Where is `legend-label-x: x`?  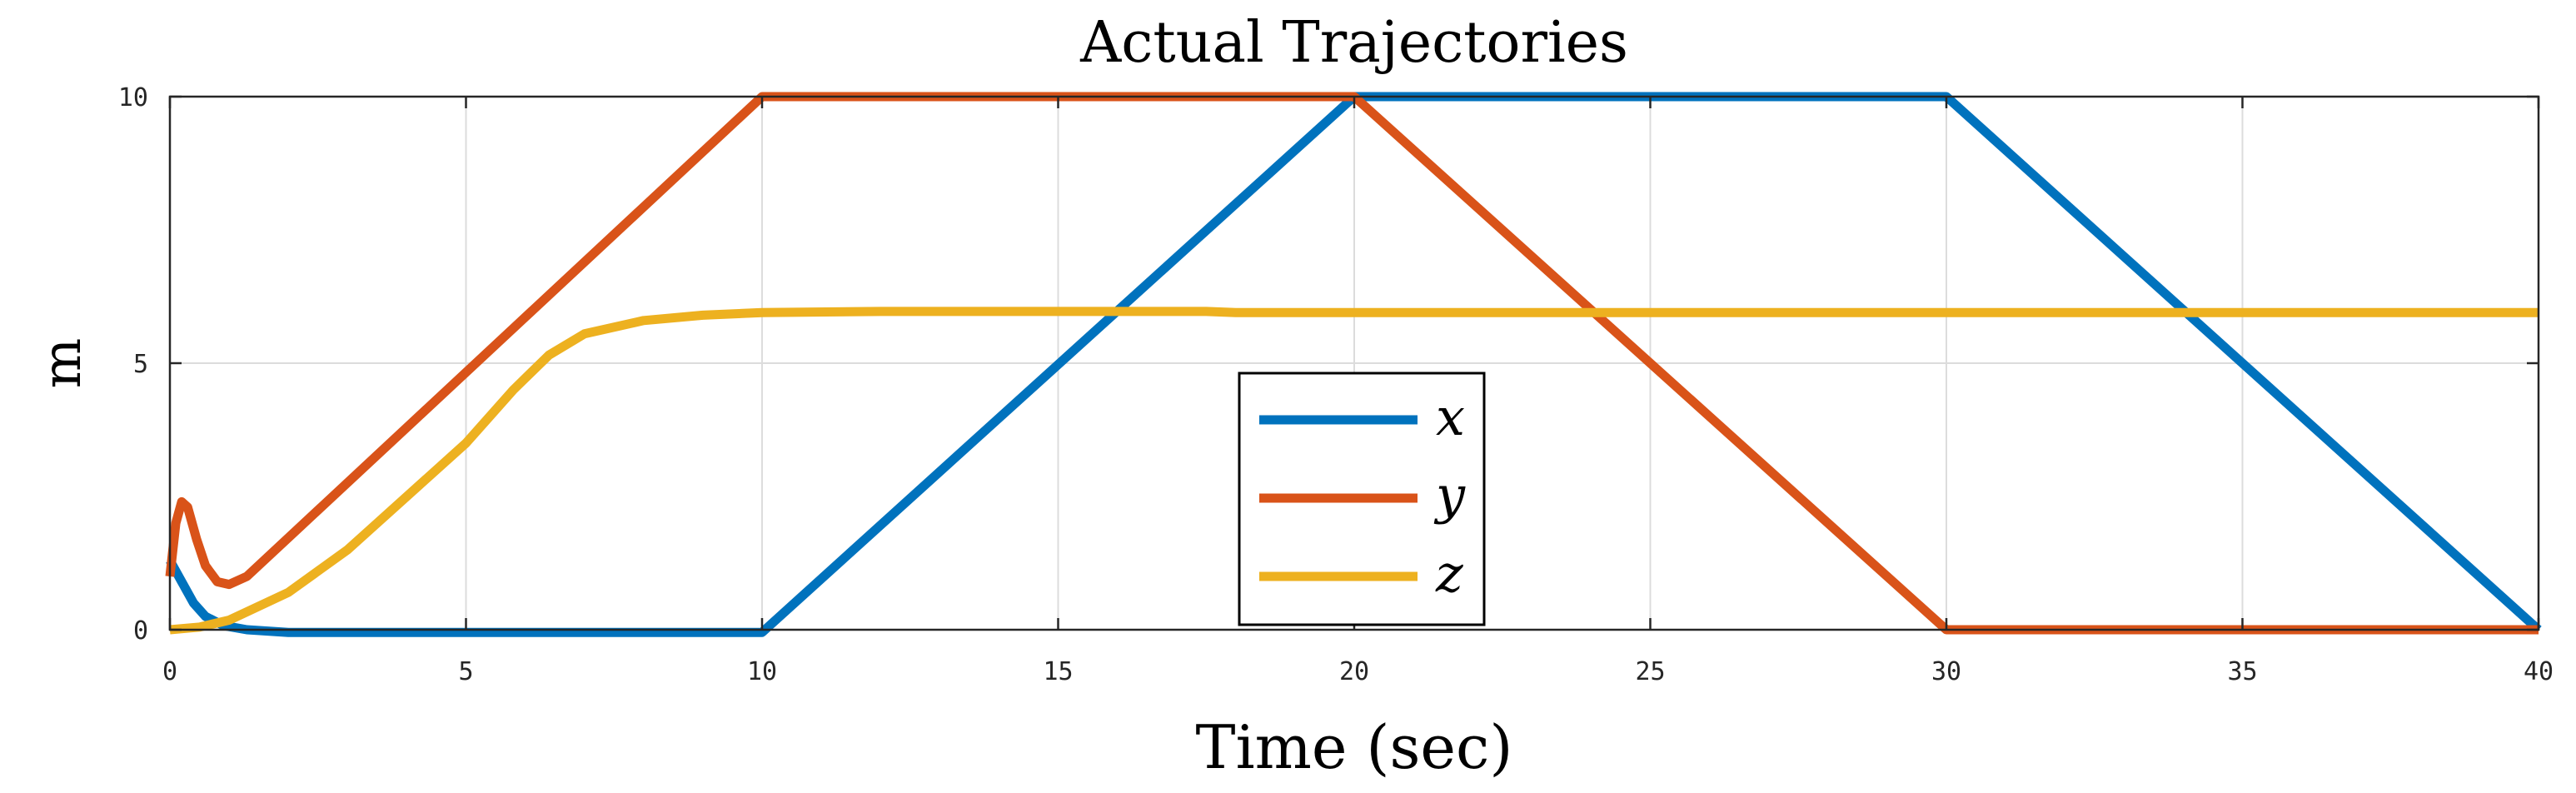 legend-label-x: x is located at coordinates (1450, 417).